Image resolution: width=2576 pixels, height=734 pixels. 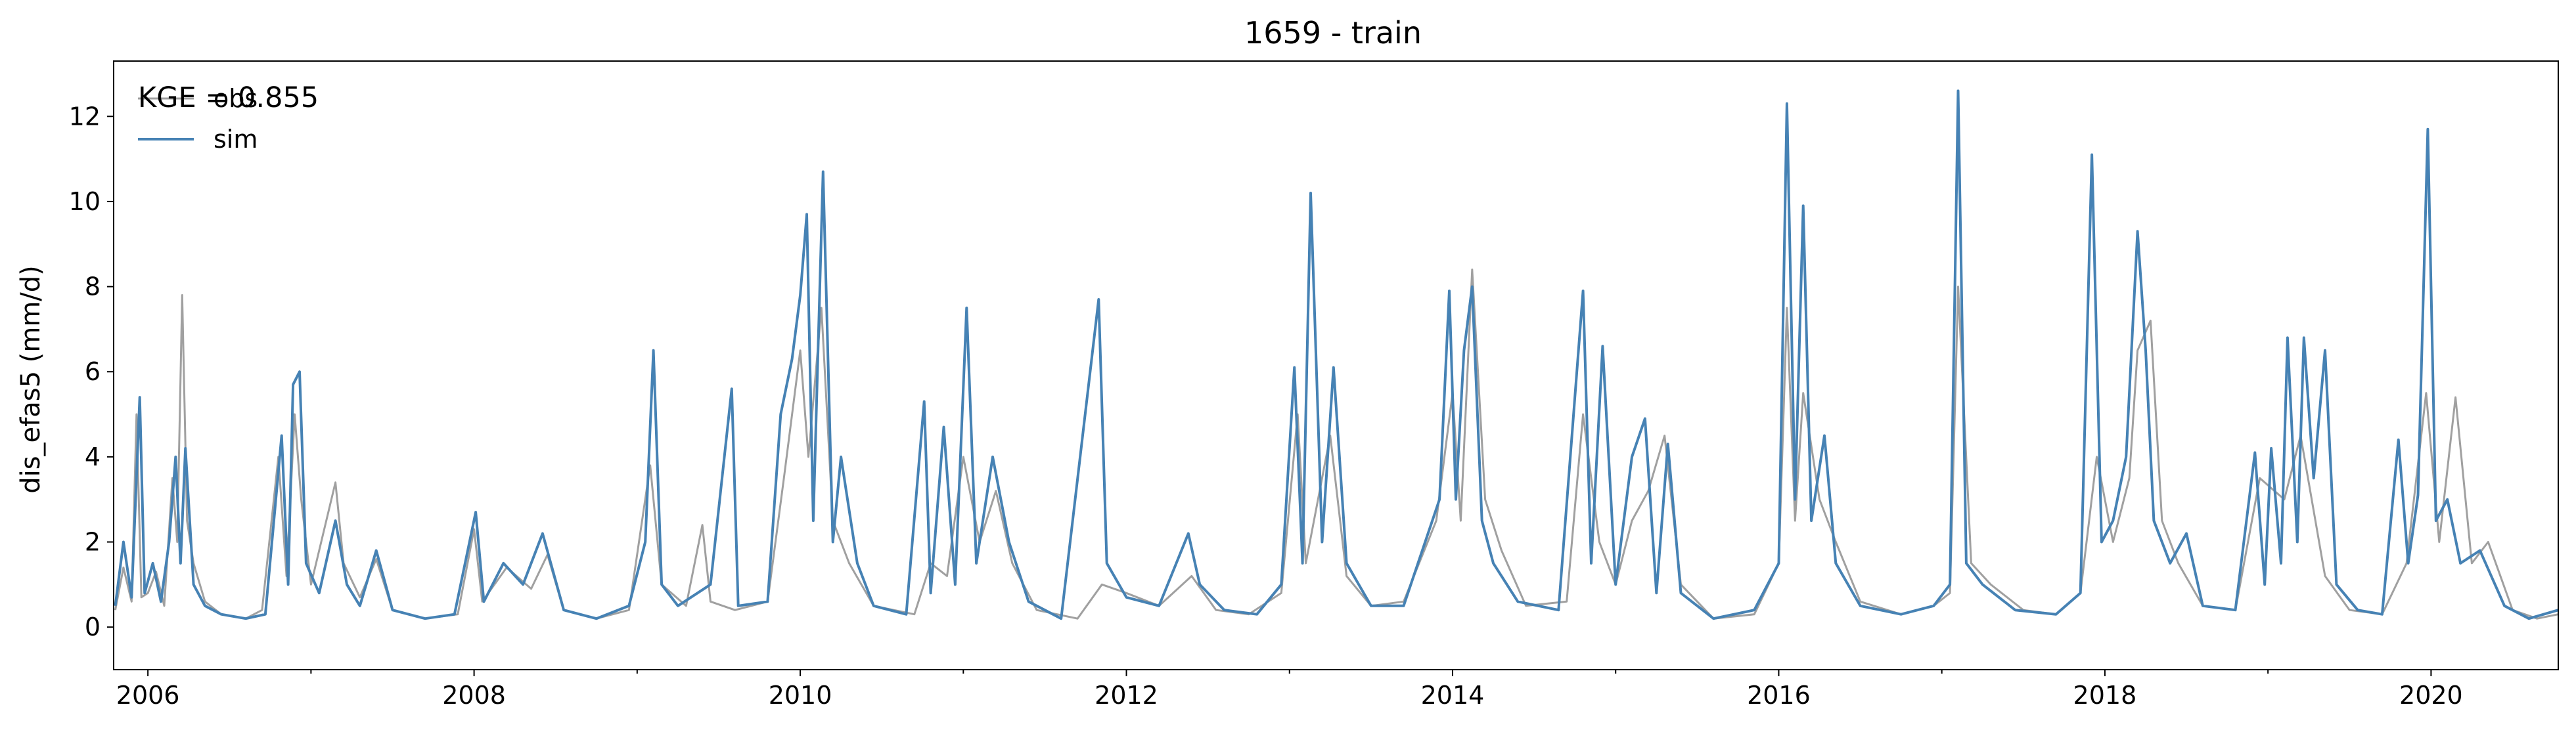 I want to click on x-tick-label: 2008, so click(x=474, y=695).